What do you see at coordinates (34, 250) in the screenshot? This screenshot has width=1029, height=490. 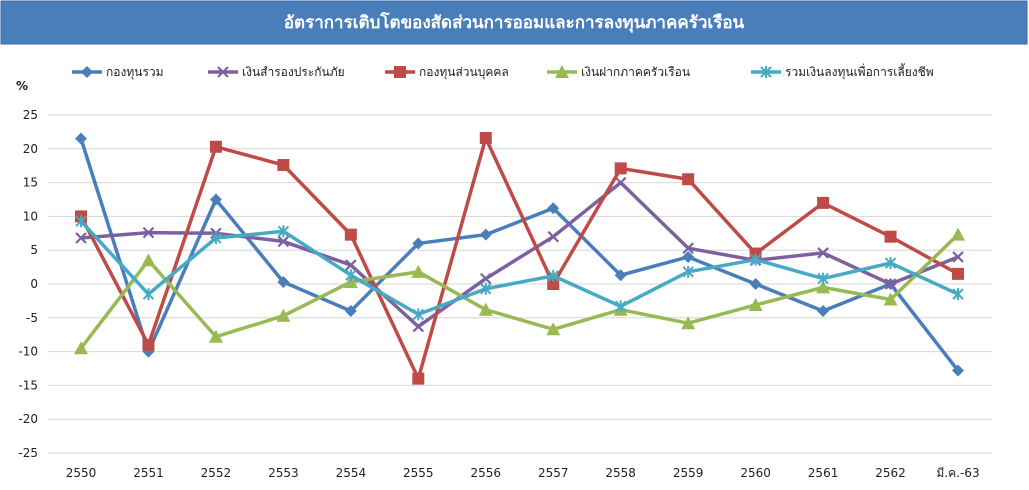 I see `y-tick-label: 5` at bounding box center [34, 250].